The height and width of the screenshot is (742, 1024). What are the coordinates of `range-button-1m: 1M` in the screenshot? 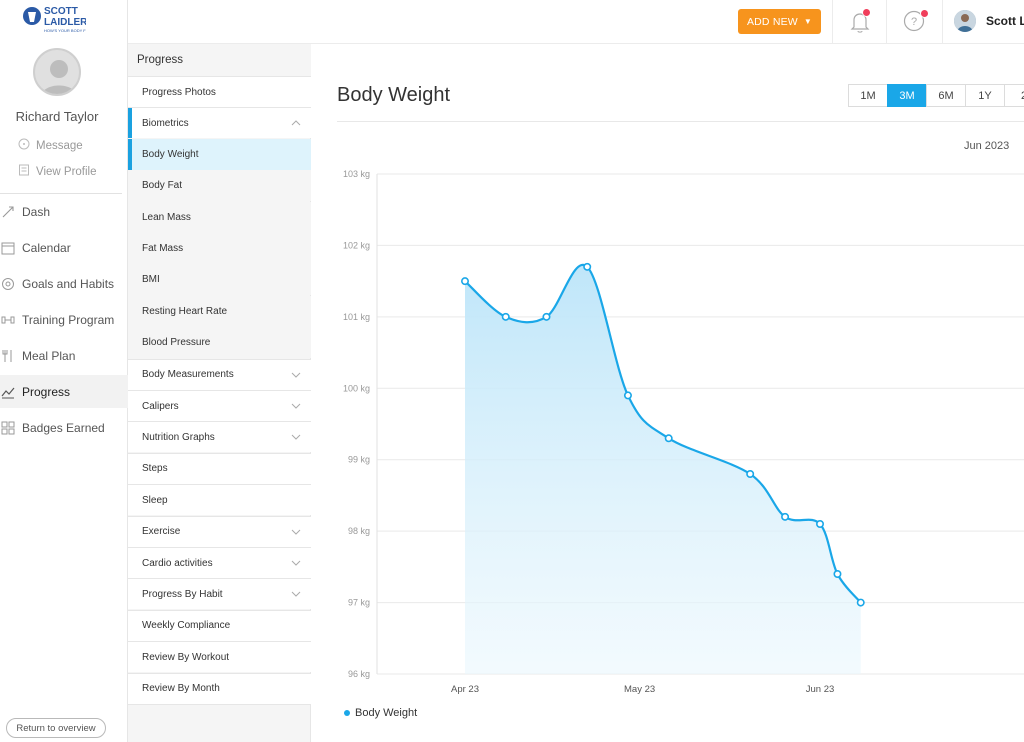 It's located at (868, 95).